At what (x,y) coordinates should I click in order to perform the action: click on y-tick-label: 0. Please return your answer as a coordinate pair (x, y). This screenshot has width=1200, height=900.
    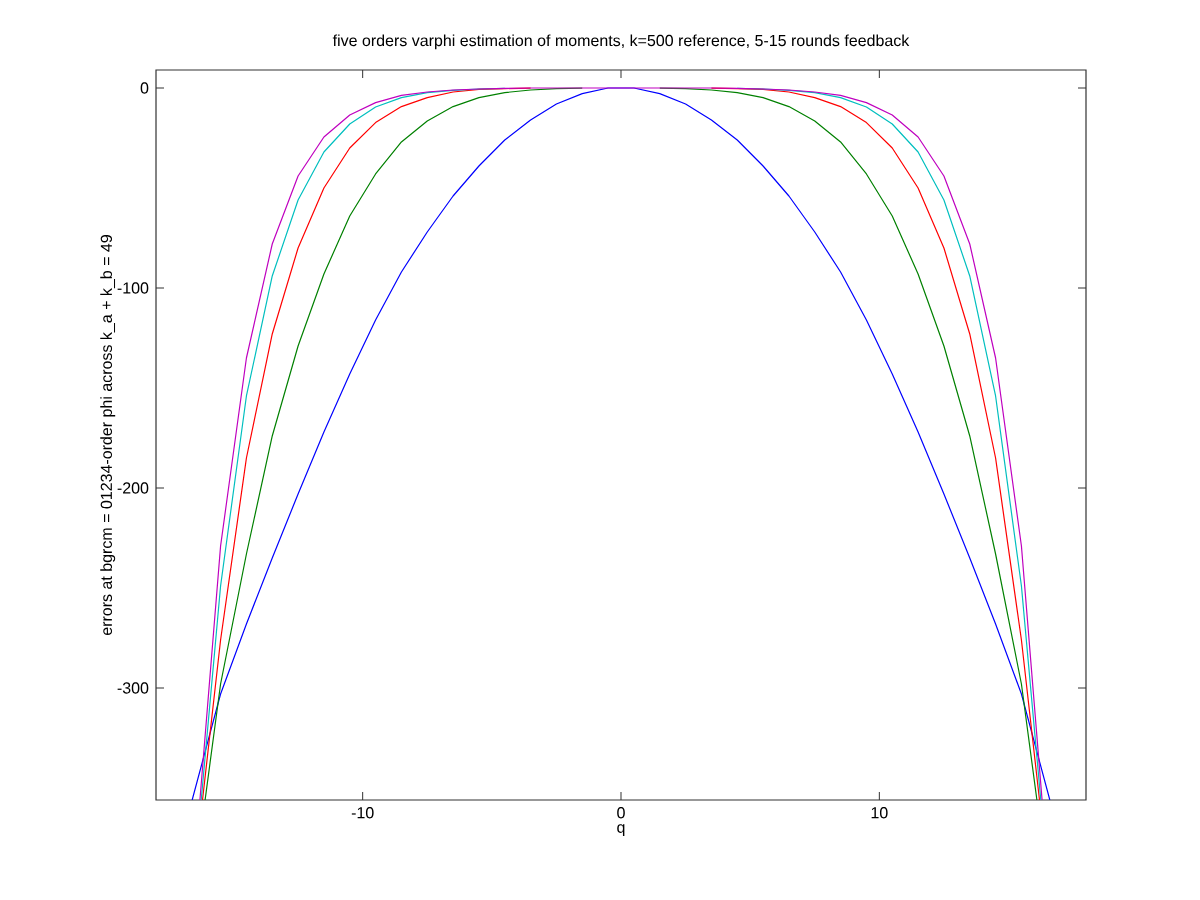
    Looking at the image, I should click on (144, 88).